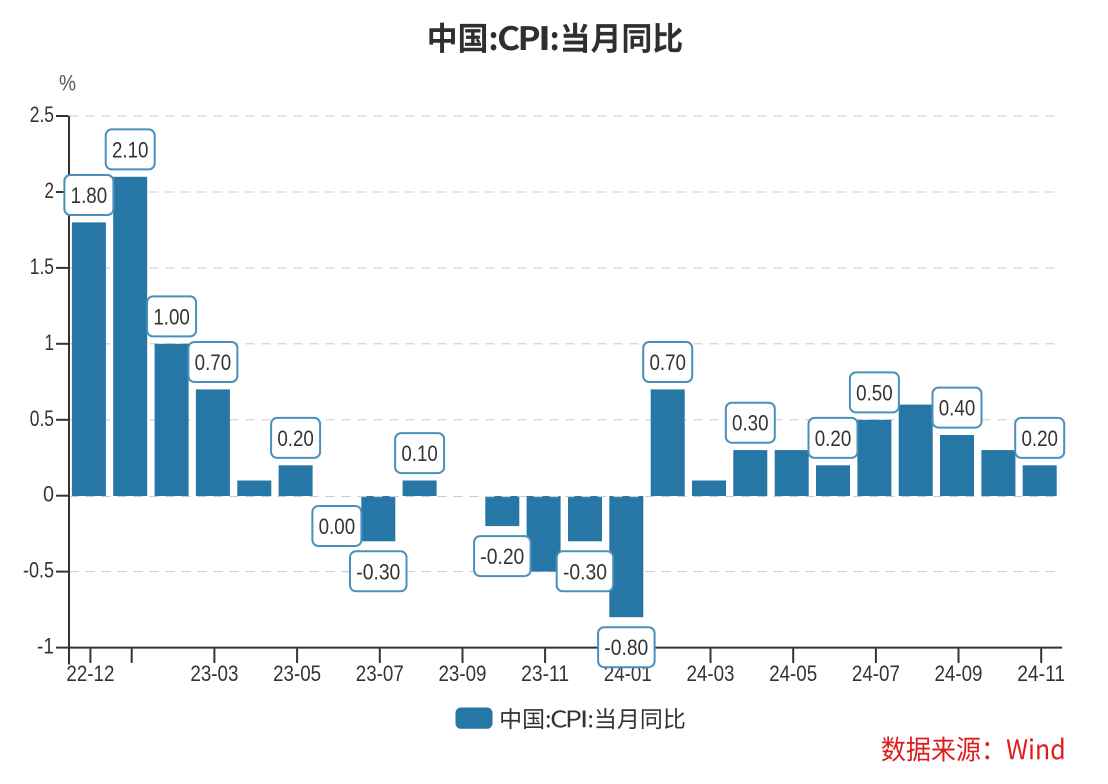 This screenshot has width=1108, height=784. What do you see at coordinates (42, 114) in the screenshot?
I see `svg-text: 2.5` at bounding box center [42, 114].